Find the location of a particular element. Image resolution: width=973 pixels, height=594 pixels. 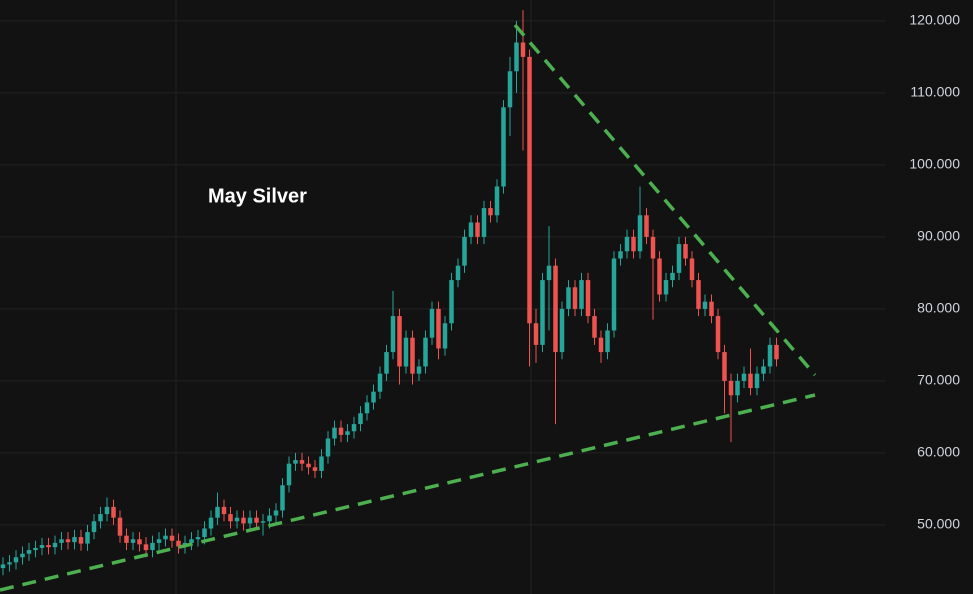

y-tick-label: 50.000 is located at coordinates (938, 524).